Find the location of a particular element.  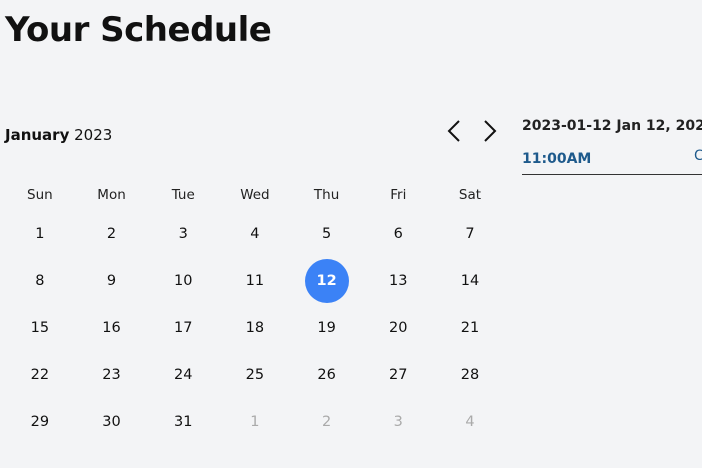

day-cell: 25 is located at coordinates (255, 374).